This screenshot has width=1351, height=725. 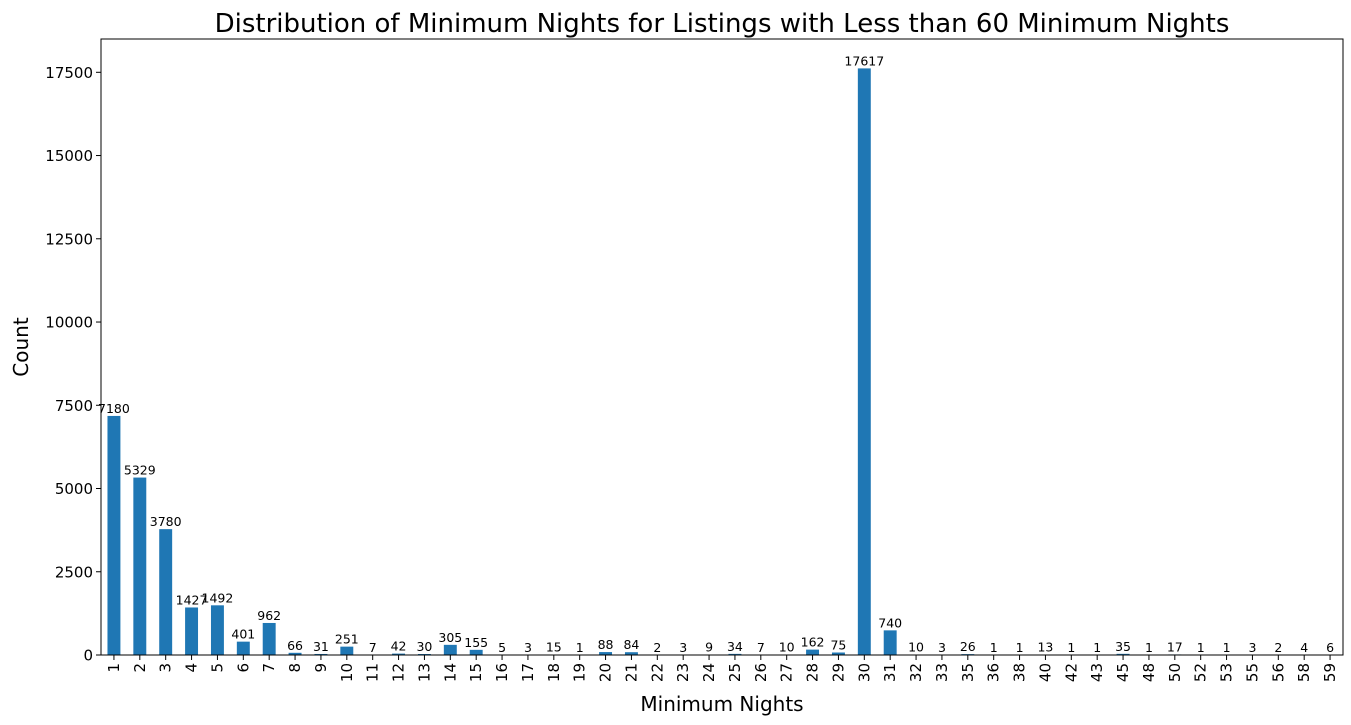 I want to click on data-label-42: 1, so click(x=1071, y=647).